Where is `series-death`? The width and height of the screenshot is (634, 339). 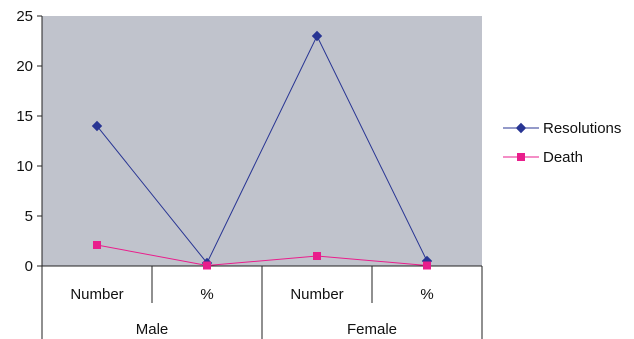 series-death is located at coordinates (262, 255).